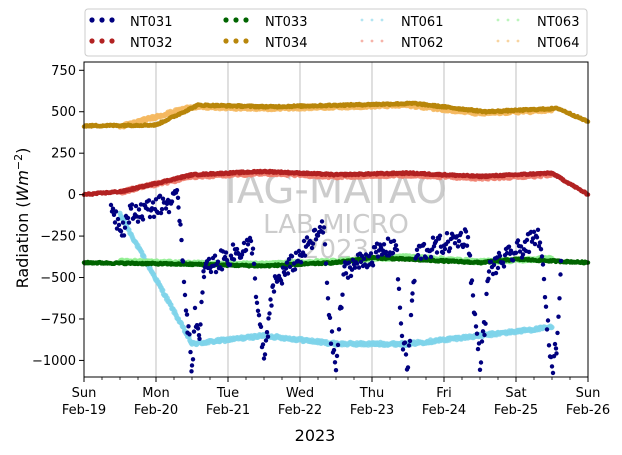 The width and height of the screenshot is (622, 455). What do you see at coordinates (18, 162) in the screenshot?
I see `y-axis-unit-exponent: −2` at bounding box center [18, 162].